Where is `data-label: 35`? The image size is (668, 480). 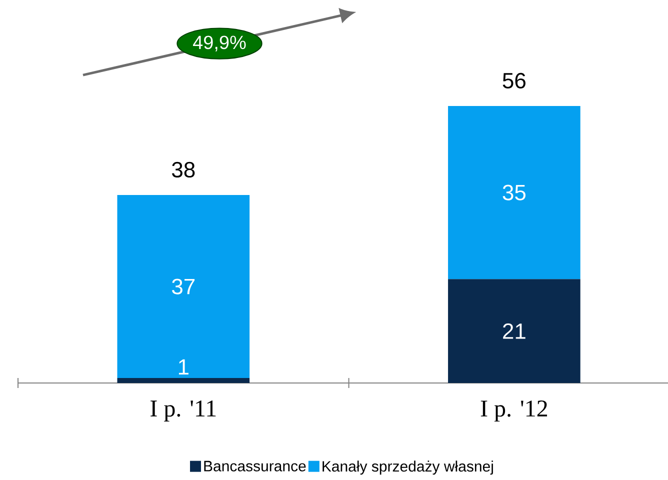 data-label: 35 is located at coordinates (514, 192).